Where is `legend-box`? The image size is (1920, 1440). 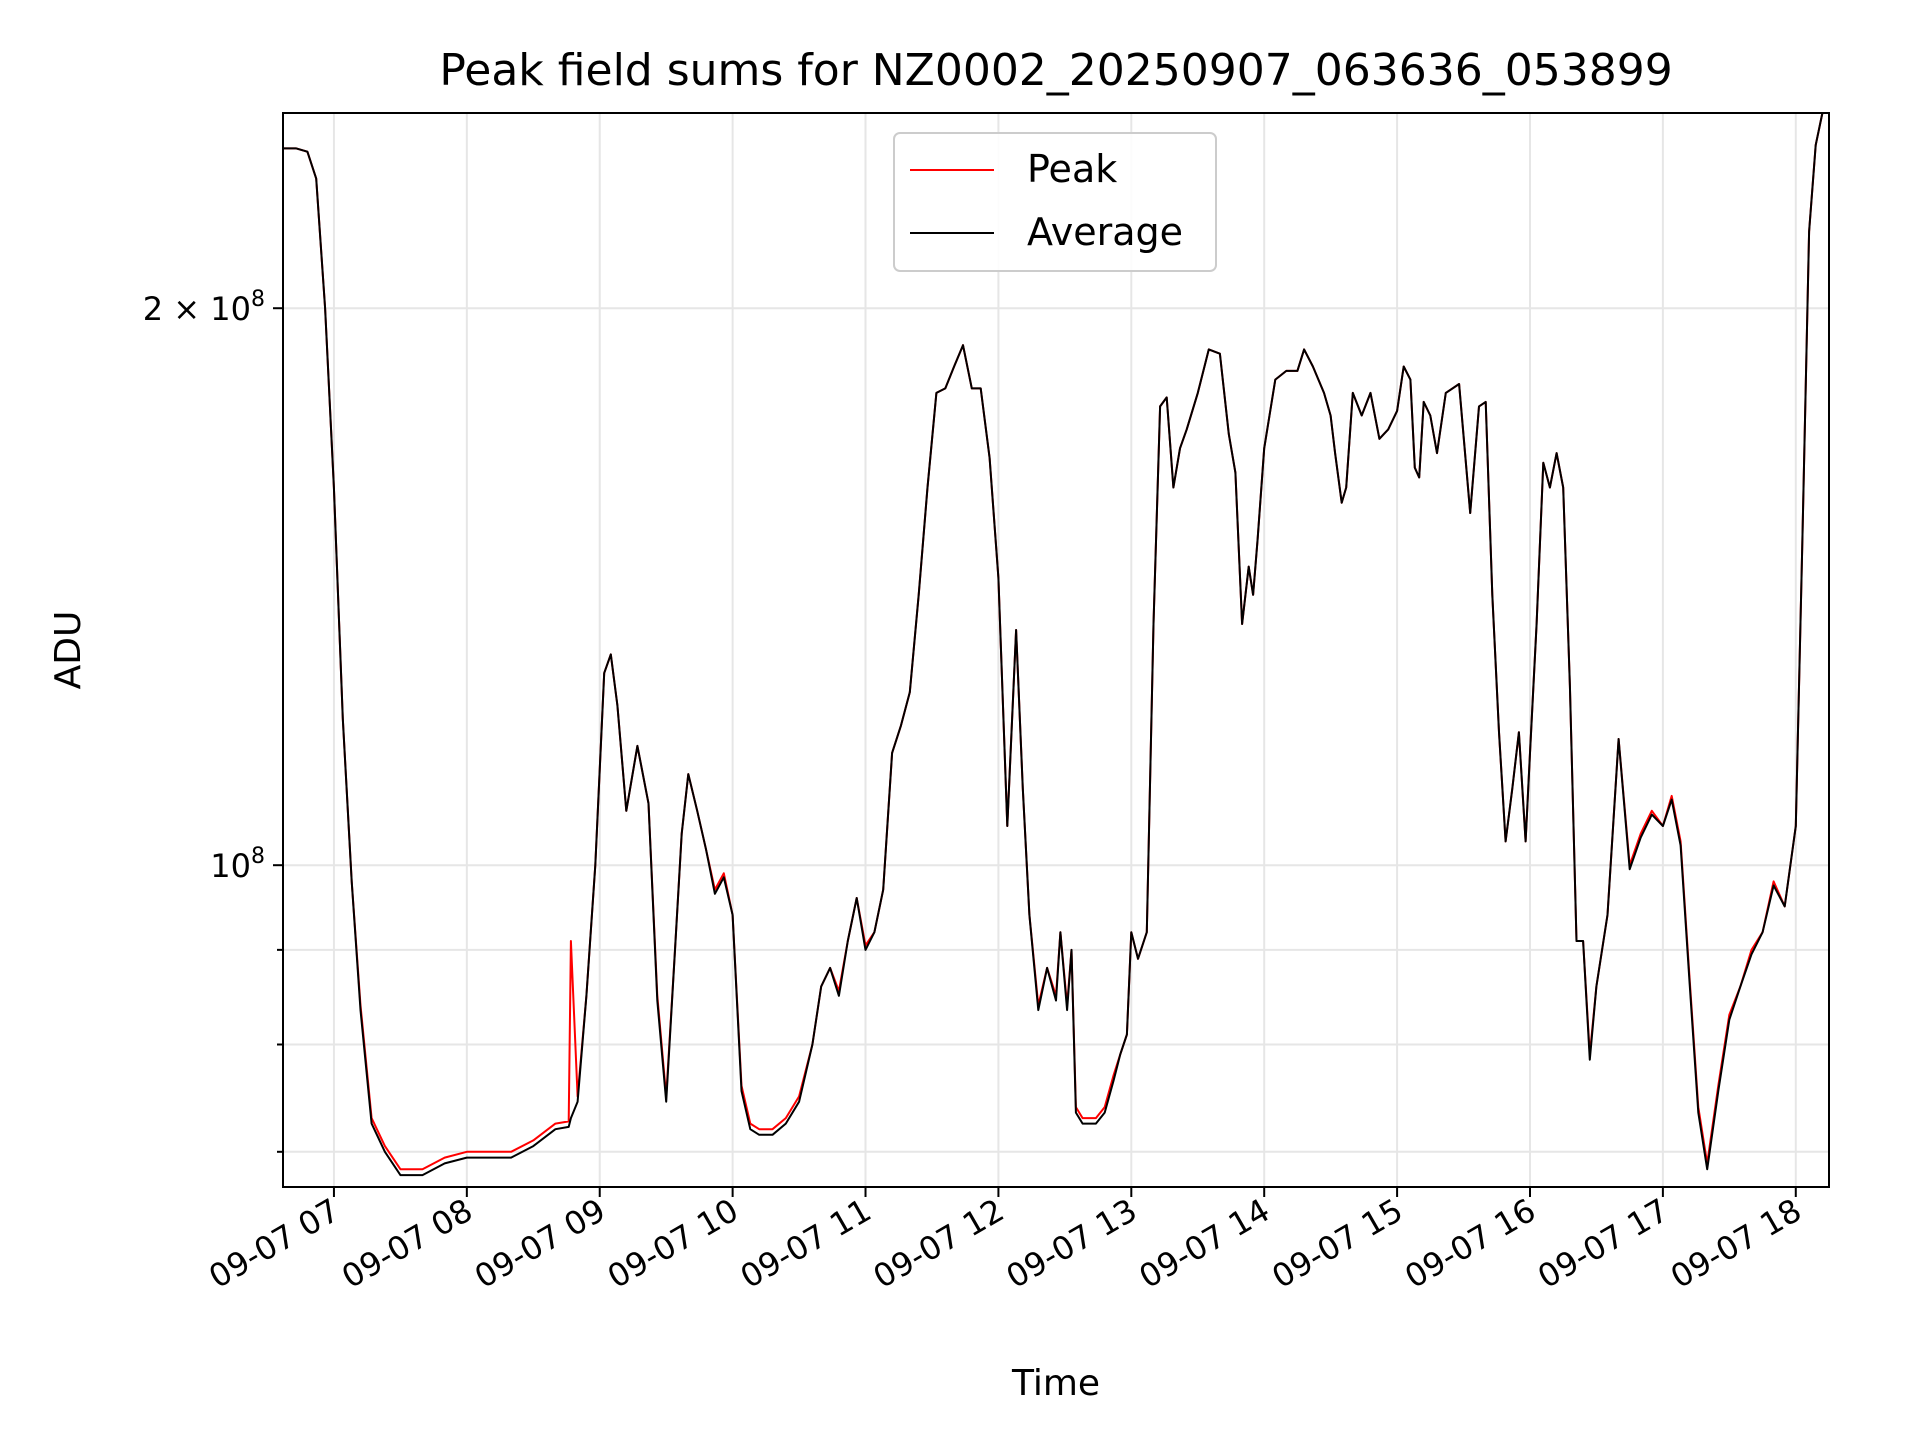
legend-box is located at coordinates (1055, 202).